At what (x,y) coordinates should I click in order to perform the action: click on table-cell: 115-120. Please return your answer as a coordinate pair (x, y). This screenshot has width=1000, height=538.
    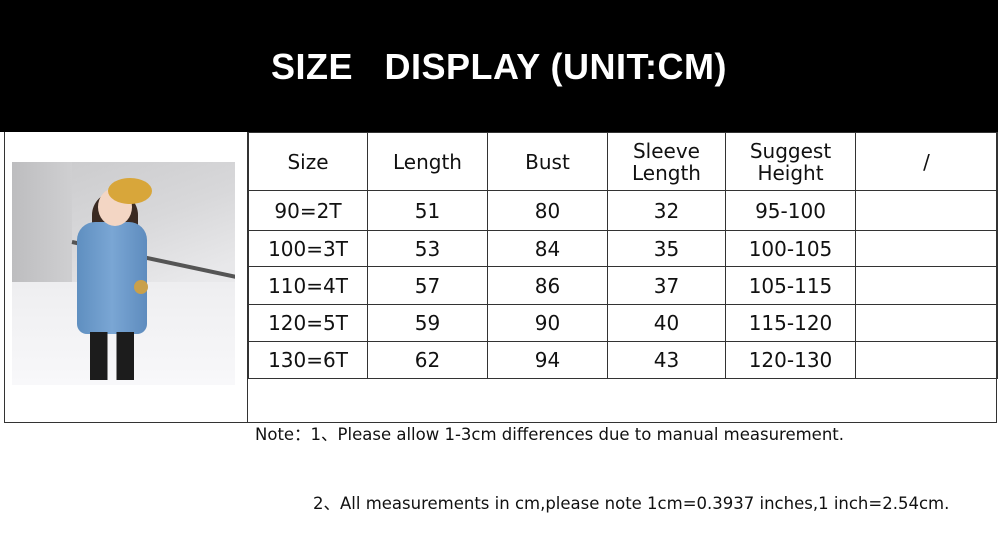
    Looking at the image, I should click on (790, 323).